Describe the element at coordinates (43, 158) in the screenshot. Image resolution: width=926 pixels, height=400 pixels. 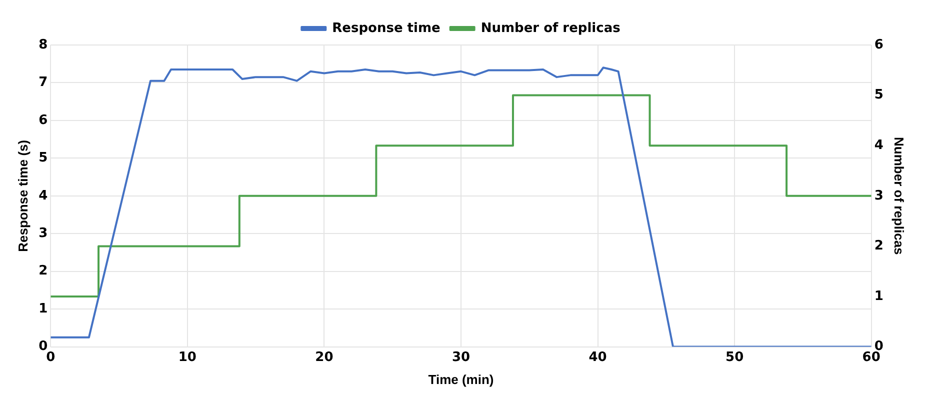
I see `y-tick-label: 5` at that location.